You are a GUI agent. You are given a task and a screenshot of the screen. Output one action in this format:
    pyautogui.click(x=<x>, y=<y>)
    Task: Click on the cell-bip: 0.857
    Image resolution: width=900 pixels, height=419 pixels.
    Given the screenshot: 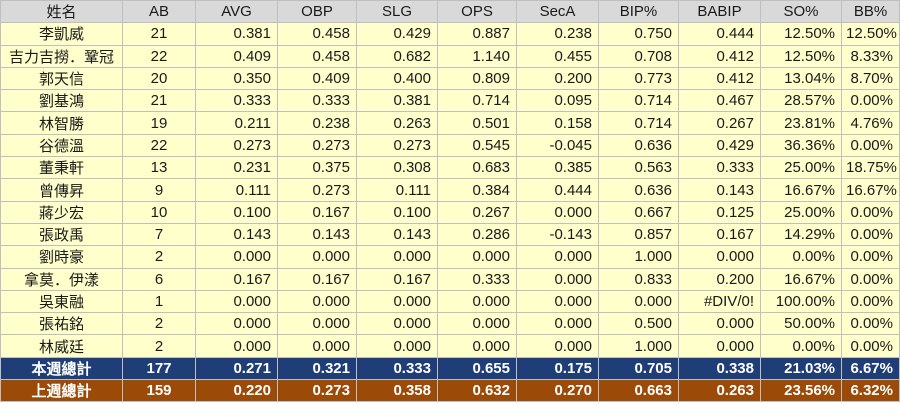 What is the action you would take?
    pyautogui.click(x=638, y=234)
    